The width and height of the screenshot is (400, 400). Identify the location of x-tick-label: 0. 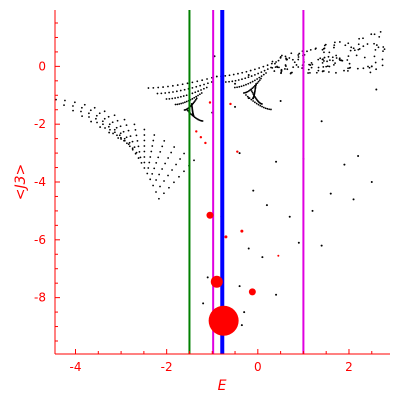
(258, 367).